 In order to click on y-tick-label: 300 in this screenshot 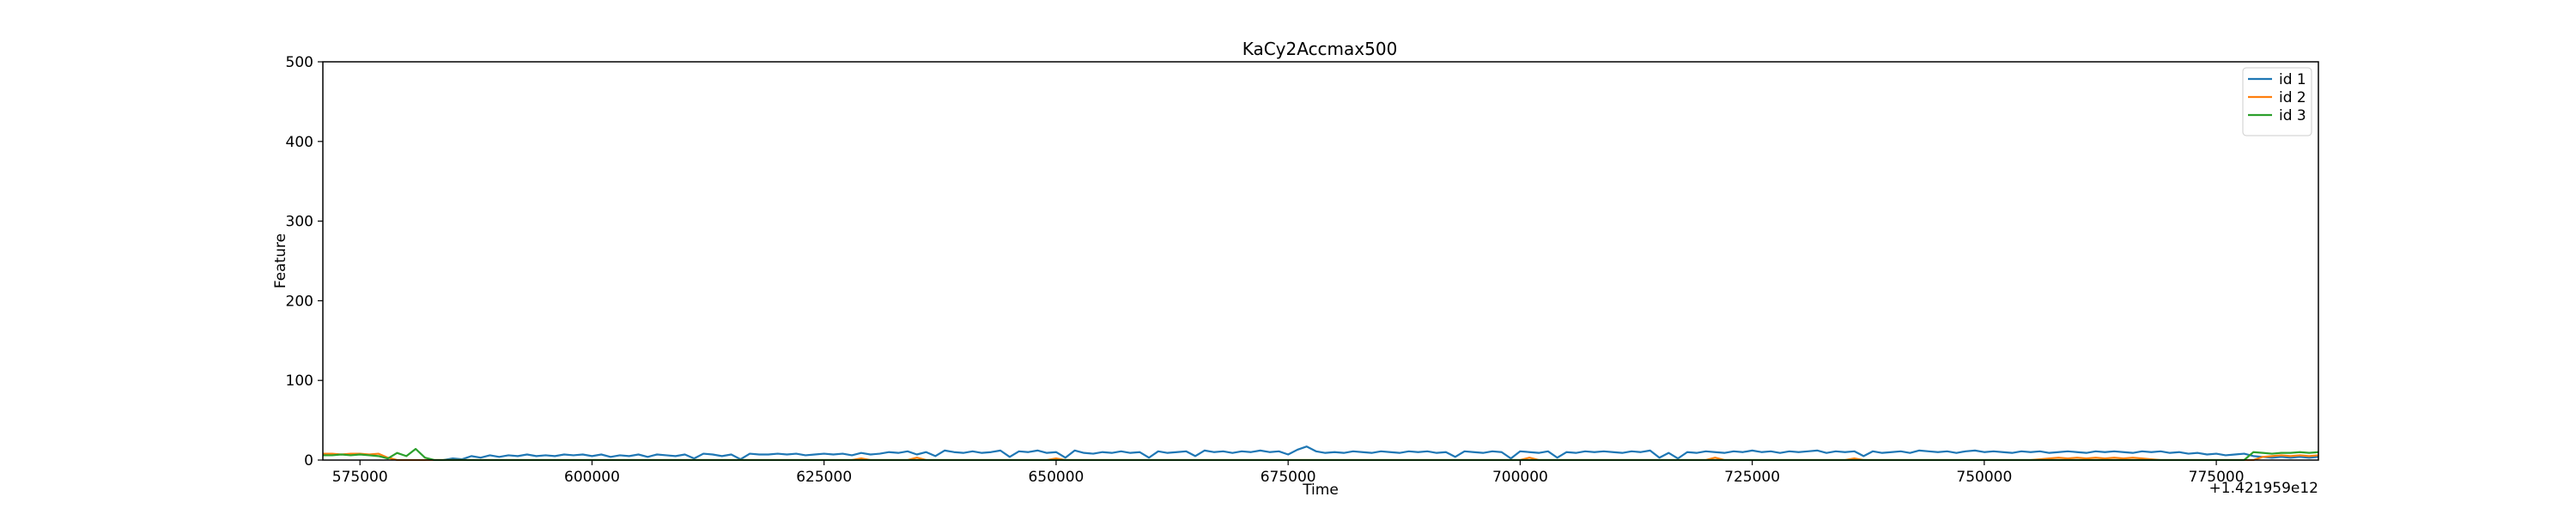, I will do `click(300, 222)`.